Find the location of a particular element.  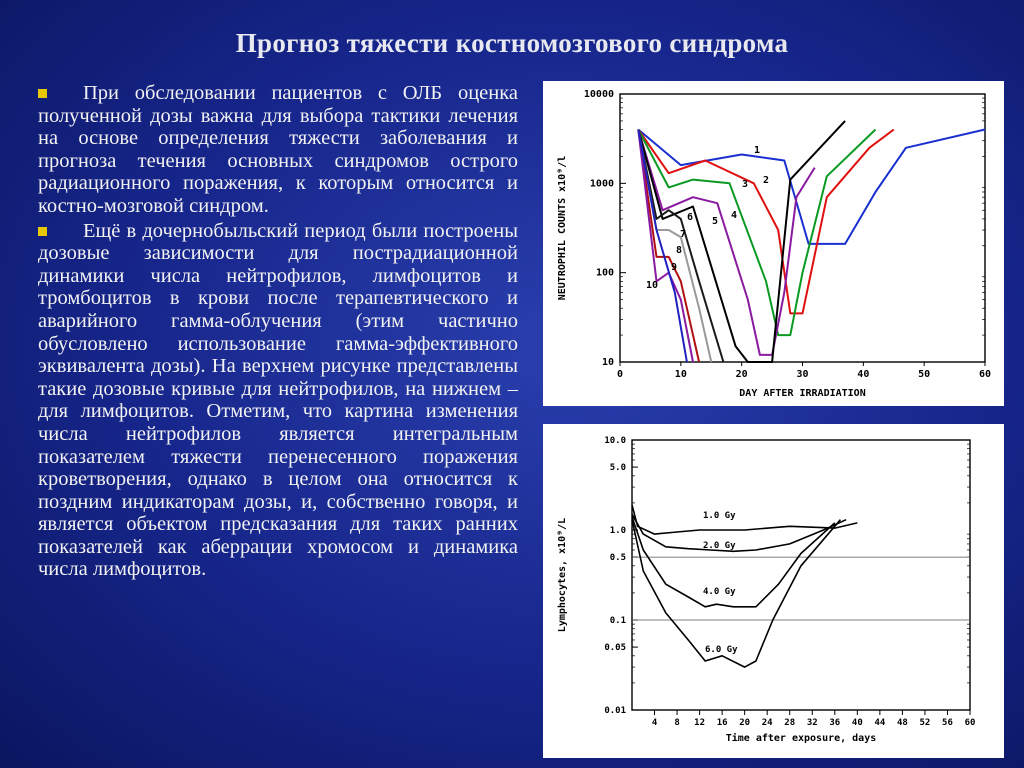

x-axis-label: DAY AFTER IRRADIATION is located at coordinates (802, 393).